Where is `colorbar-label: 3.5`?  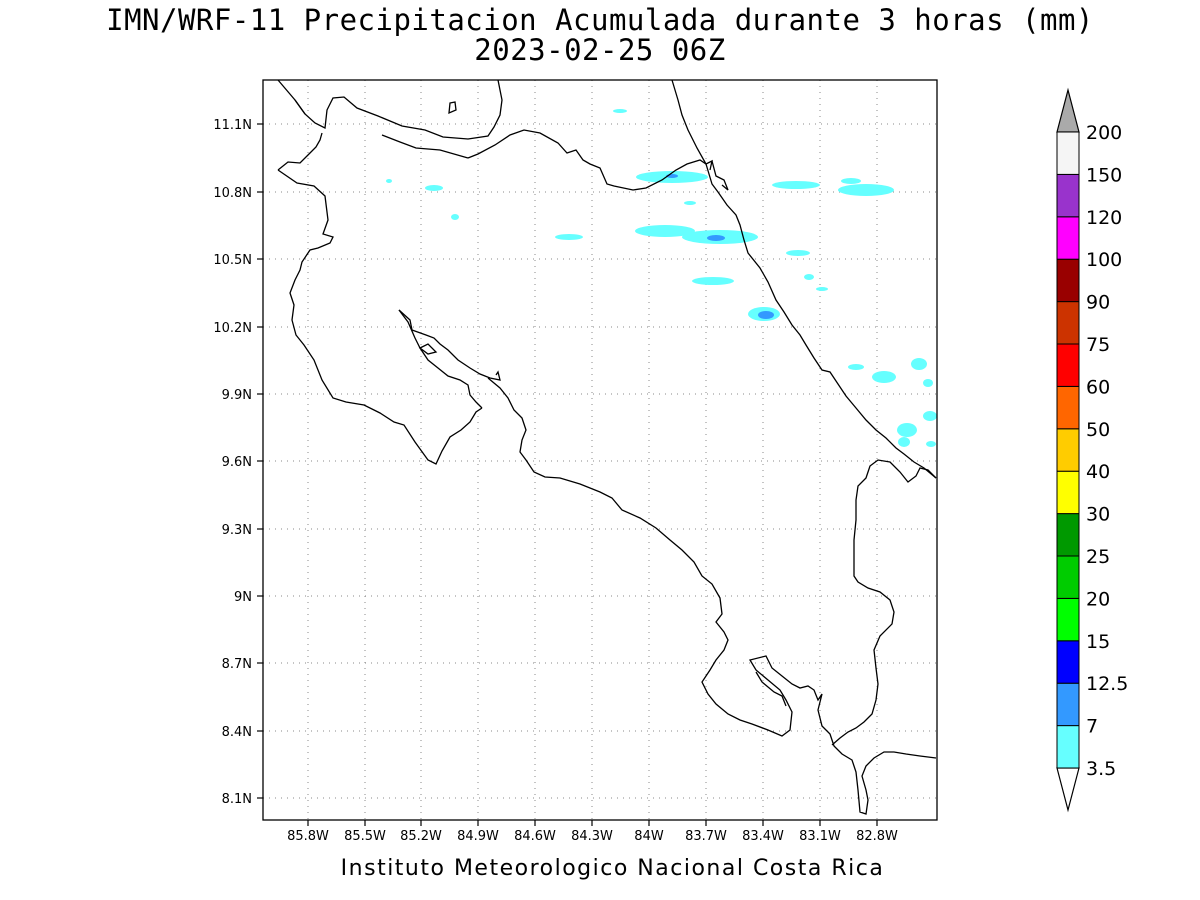
colorbar-label: 3.5 is located at coordinates (1101, 769).